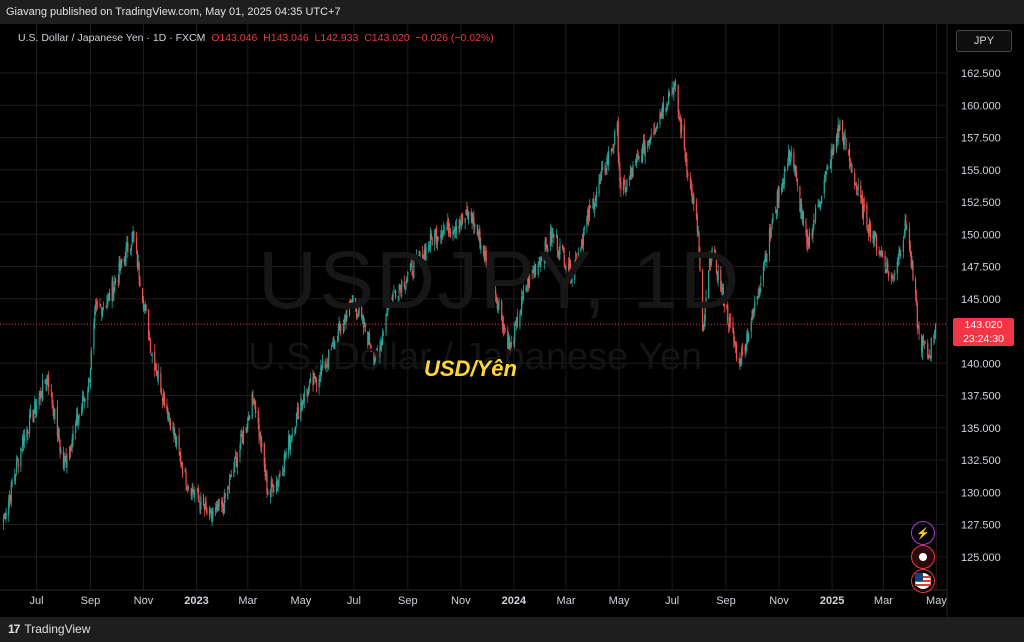 The height and width of the screenshot is (642, 1024). What do you see at coordinates (984, 41) in the screenshot?
I see `currency-selector: JPY` at bounding box center [984, 41].